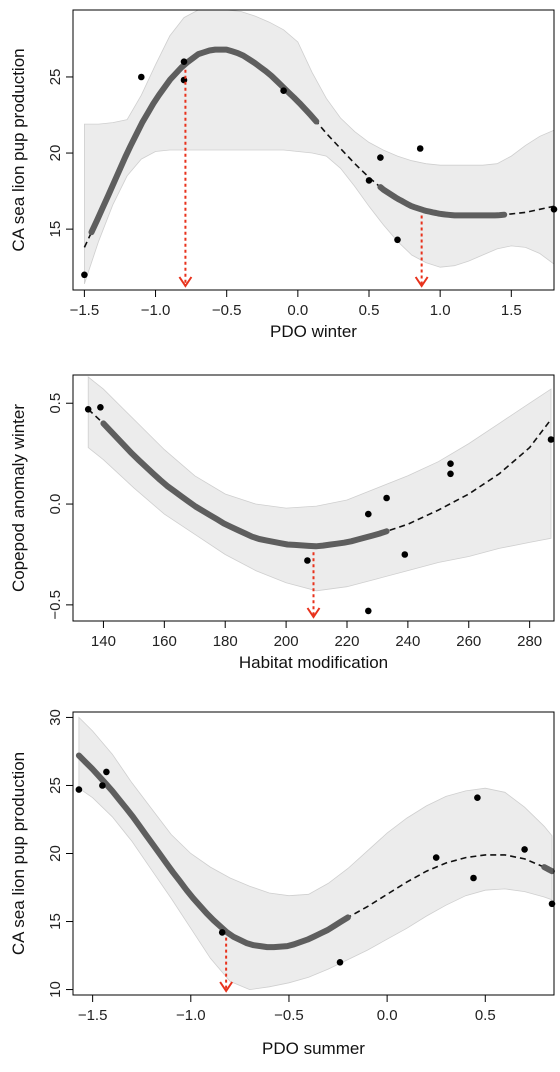 The image size is (560, 1072). What do you see at coordinates (468, 641) in the screenshot?
I see `x-tick-label: 260` at bounding box center [468, 641].